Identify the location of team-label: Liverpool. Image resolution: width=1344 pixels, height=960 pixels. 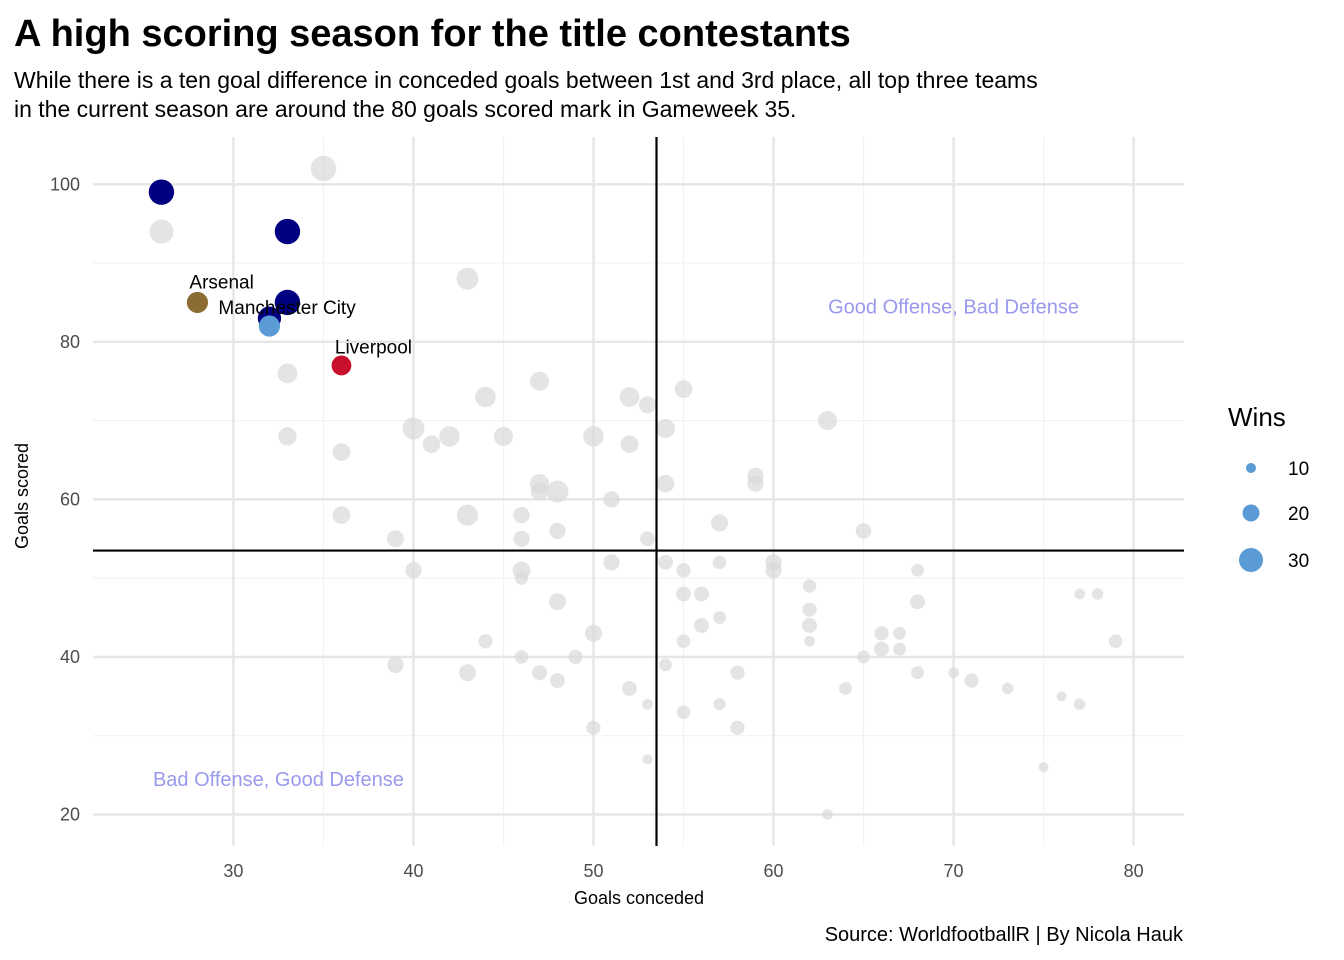
(373, 347).